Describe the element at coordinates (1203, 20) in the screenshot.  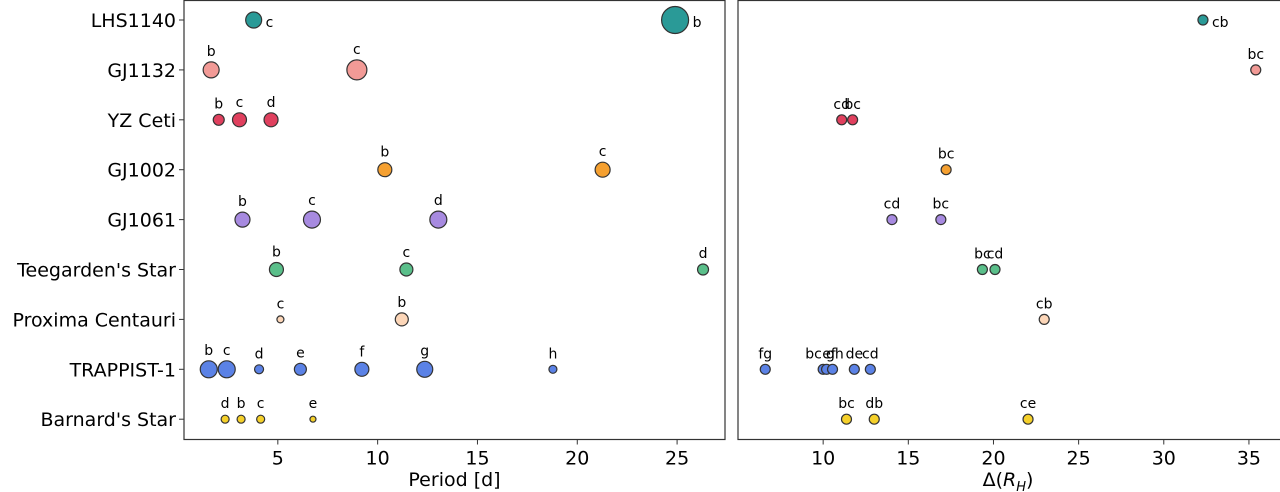
I see `right-point-lhs1140-cb` at that location.